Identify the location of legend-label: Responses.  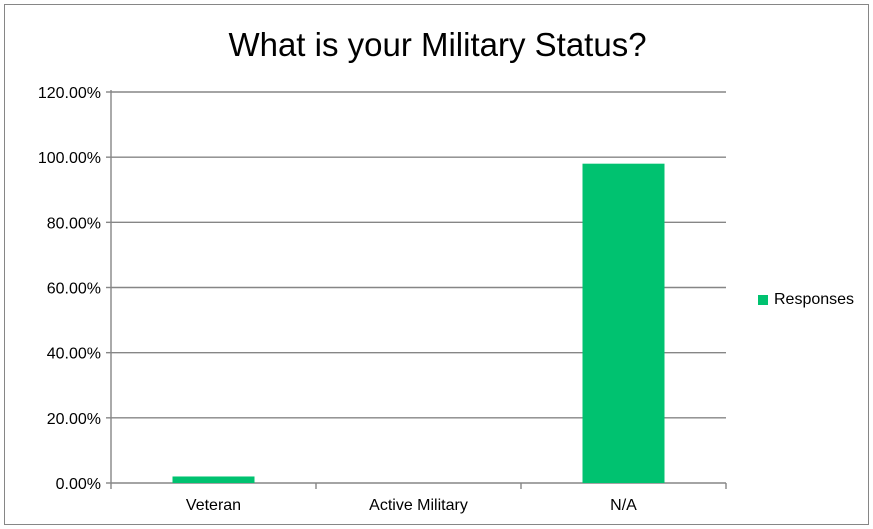
(814, 299).